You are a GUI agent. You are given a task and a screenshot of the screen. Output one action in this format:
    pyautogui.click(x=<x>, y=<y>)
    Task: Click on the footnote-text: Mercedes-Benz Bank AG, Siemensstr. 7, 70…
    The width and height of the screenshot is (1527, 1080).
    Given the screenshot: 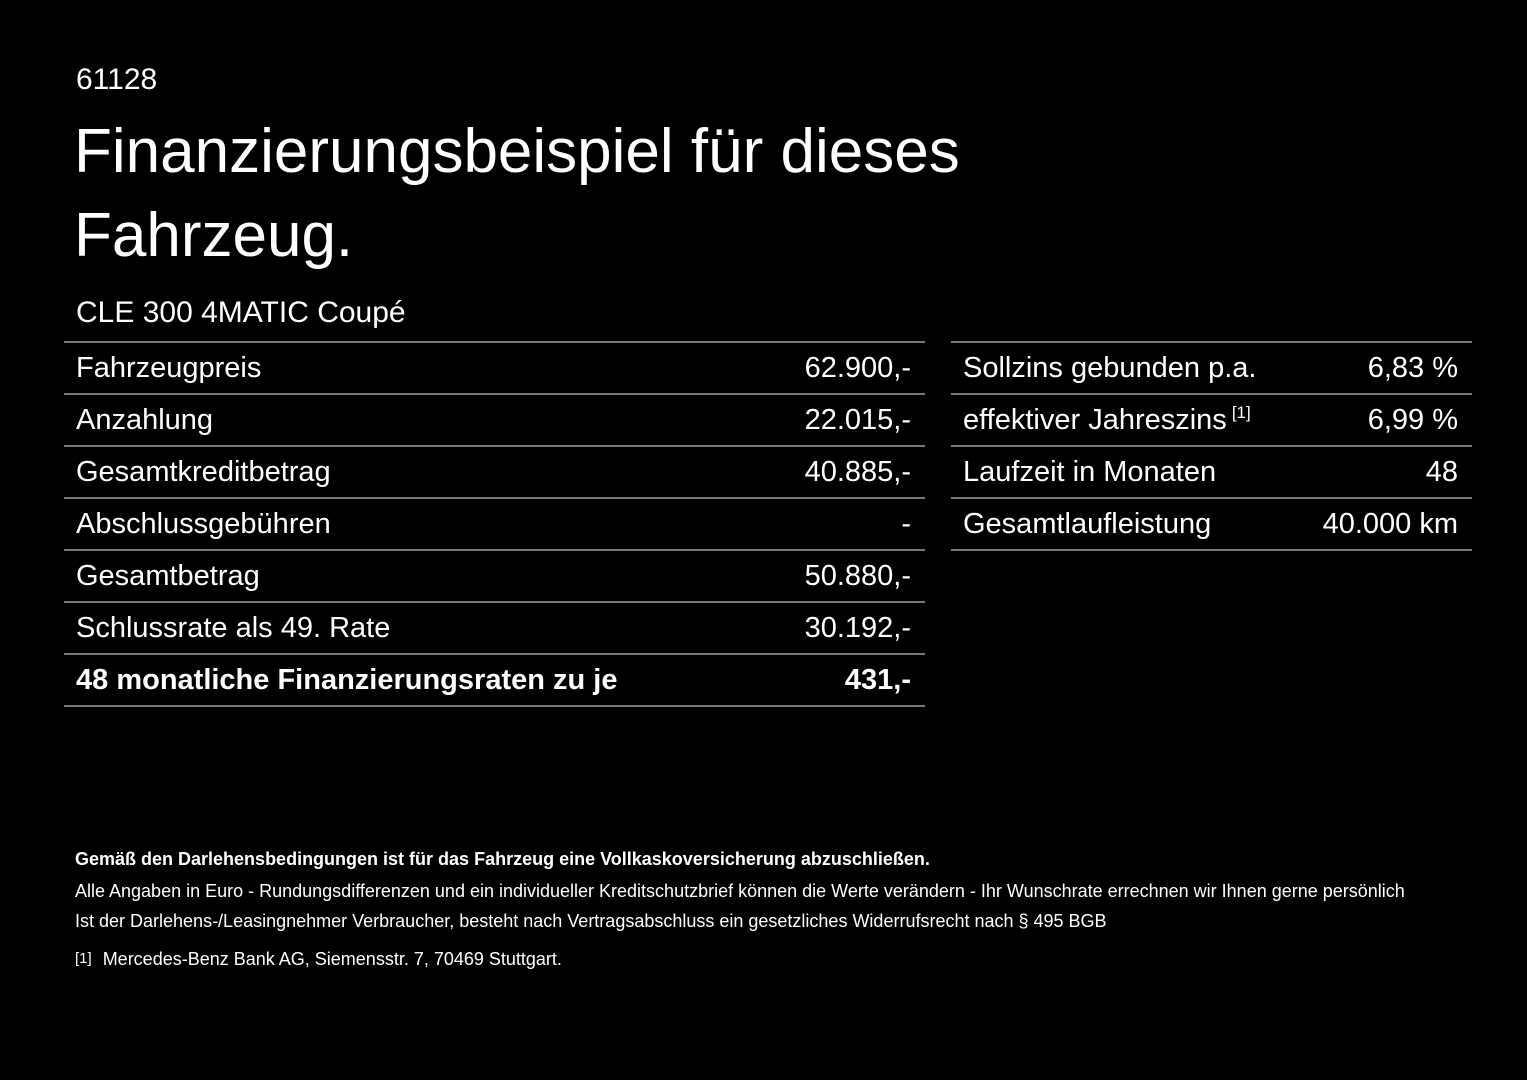 What is the action you would take?
    pyautogui.click(x=332, y=959)
    